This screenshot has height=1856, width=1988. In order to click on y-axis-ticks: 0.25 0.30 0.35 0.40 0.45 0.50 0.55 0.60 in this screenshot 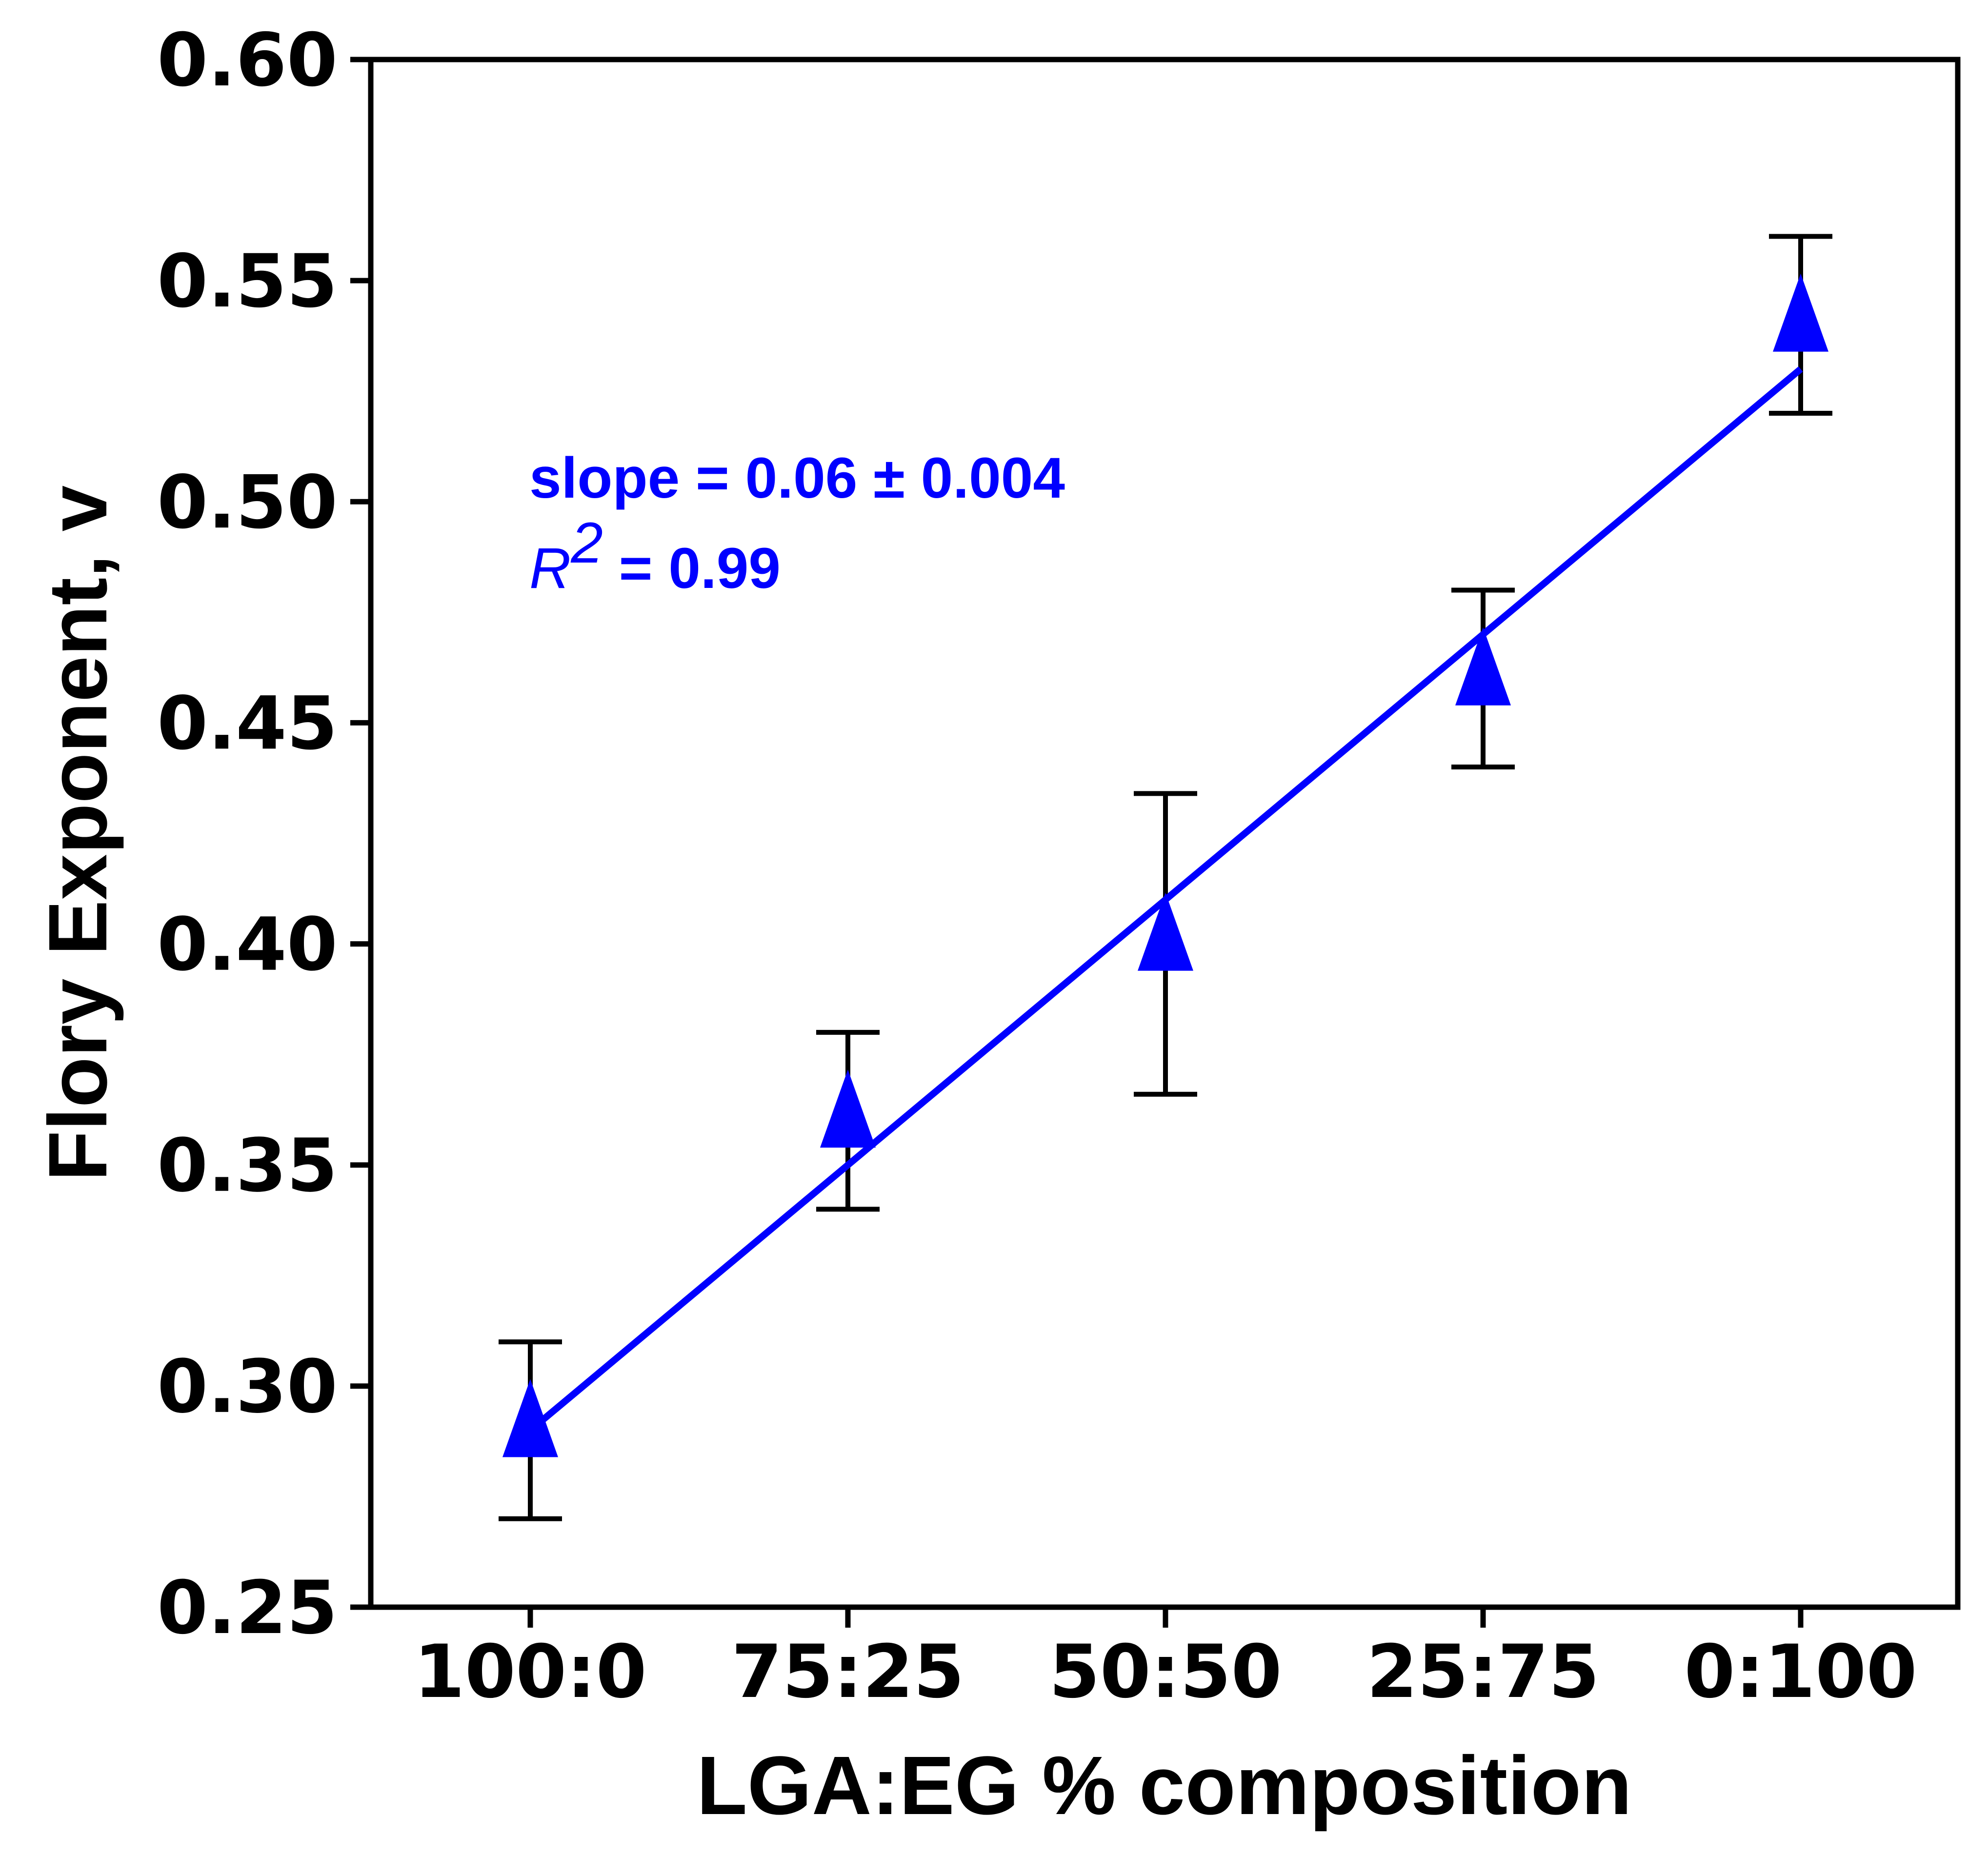, I will do `click(264, 835)`.